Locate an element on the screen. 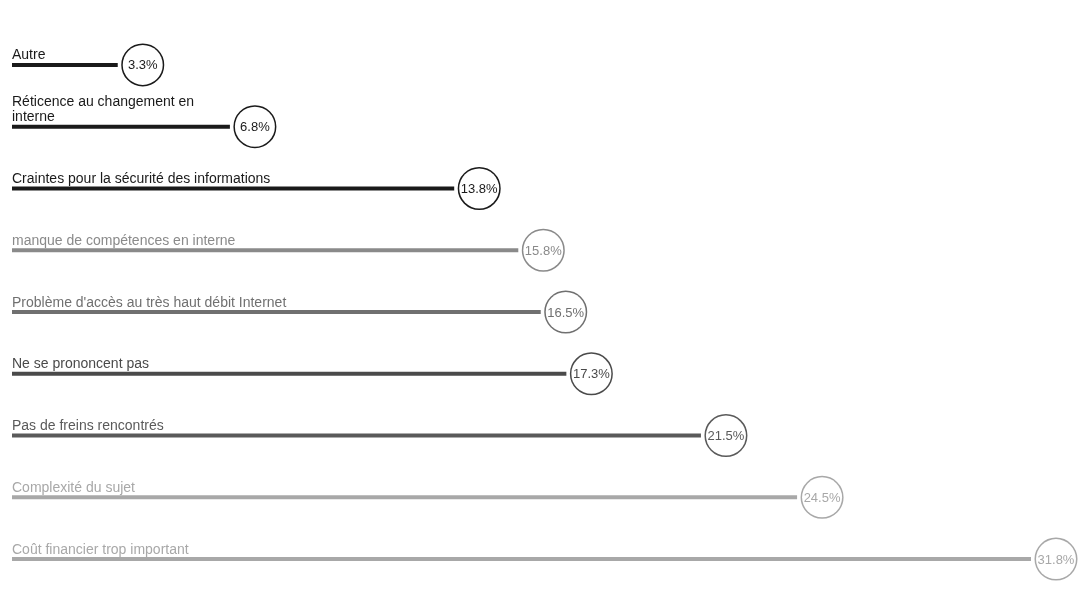  data-label: 13.8% is located at coordinates (479, 188).